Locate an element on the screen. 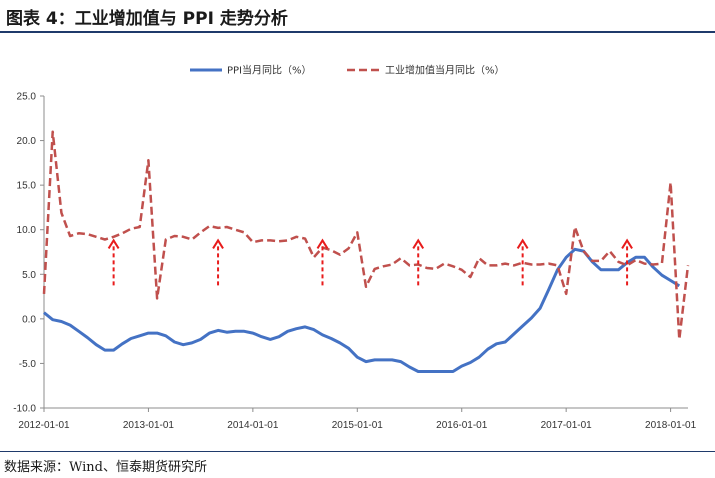  x-tick-label: 2018-01-01 is located at coordinates (671, 425).